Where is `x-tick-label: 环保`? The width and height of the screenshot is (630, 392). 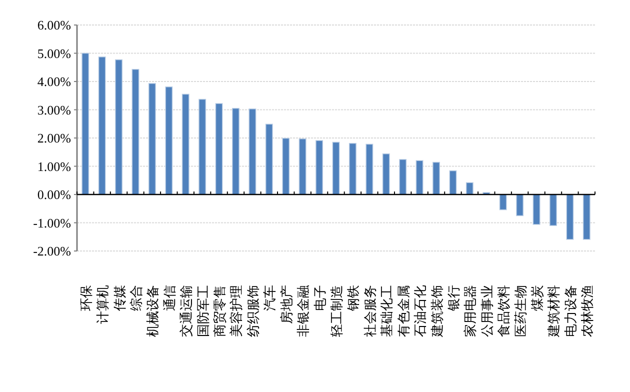
x-tick-label: 环保 is located at coordinates (86, 298).